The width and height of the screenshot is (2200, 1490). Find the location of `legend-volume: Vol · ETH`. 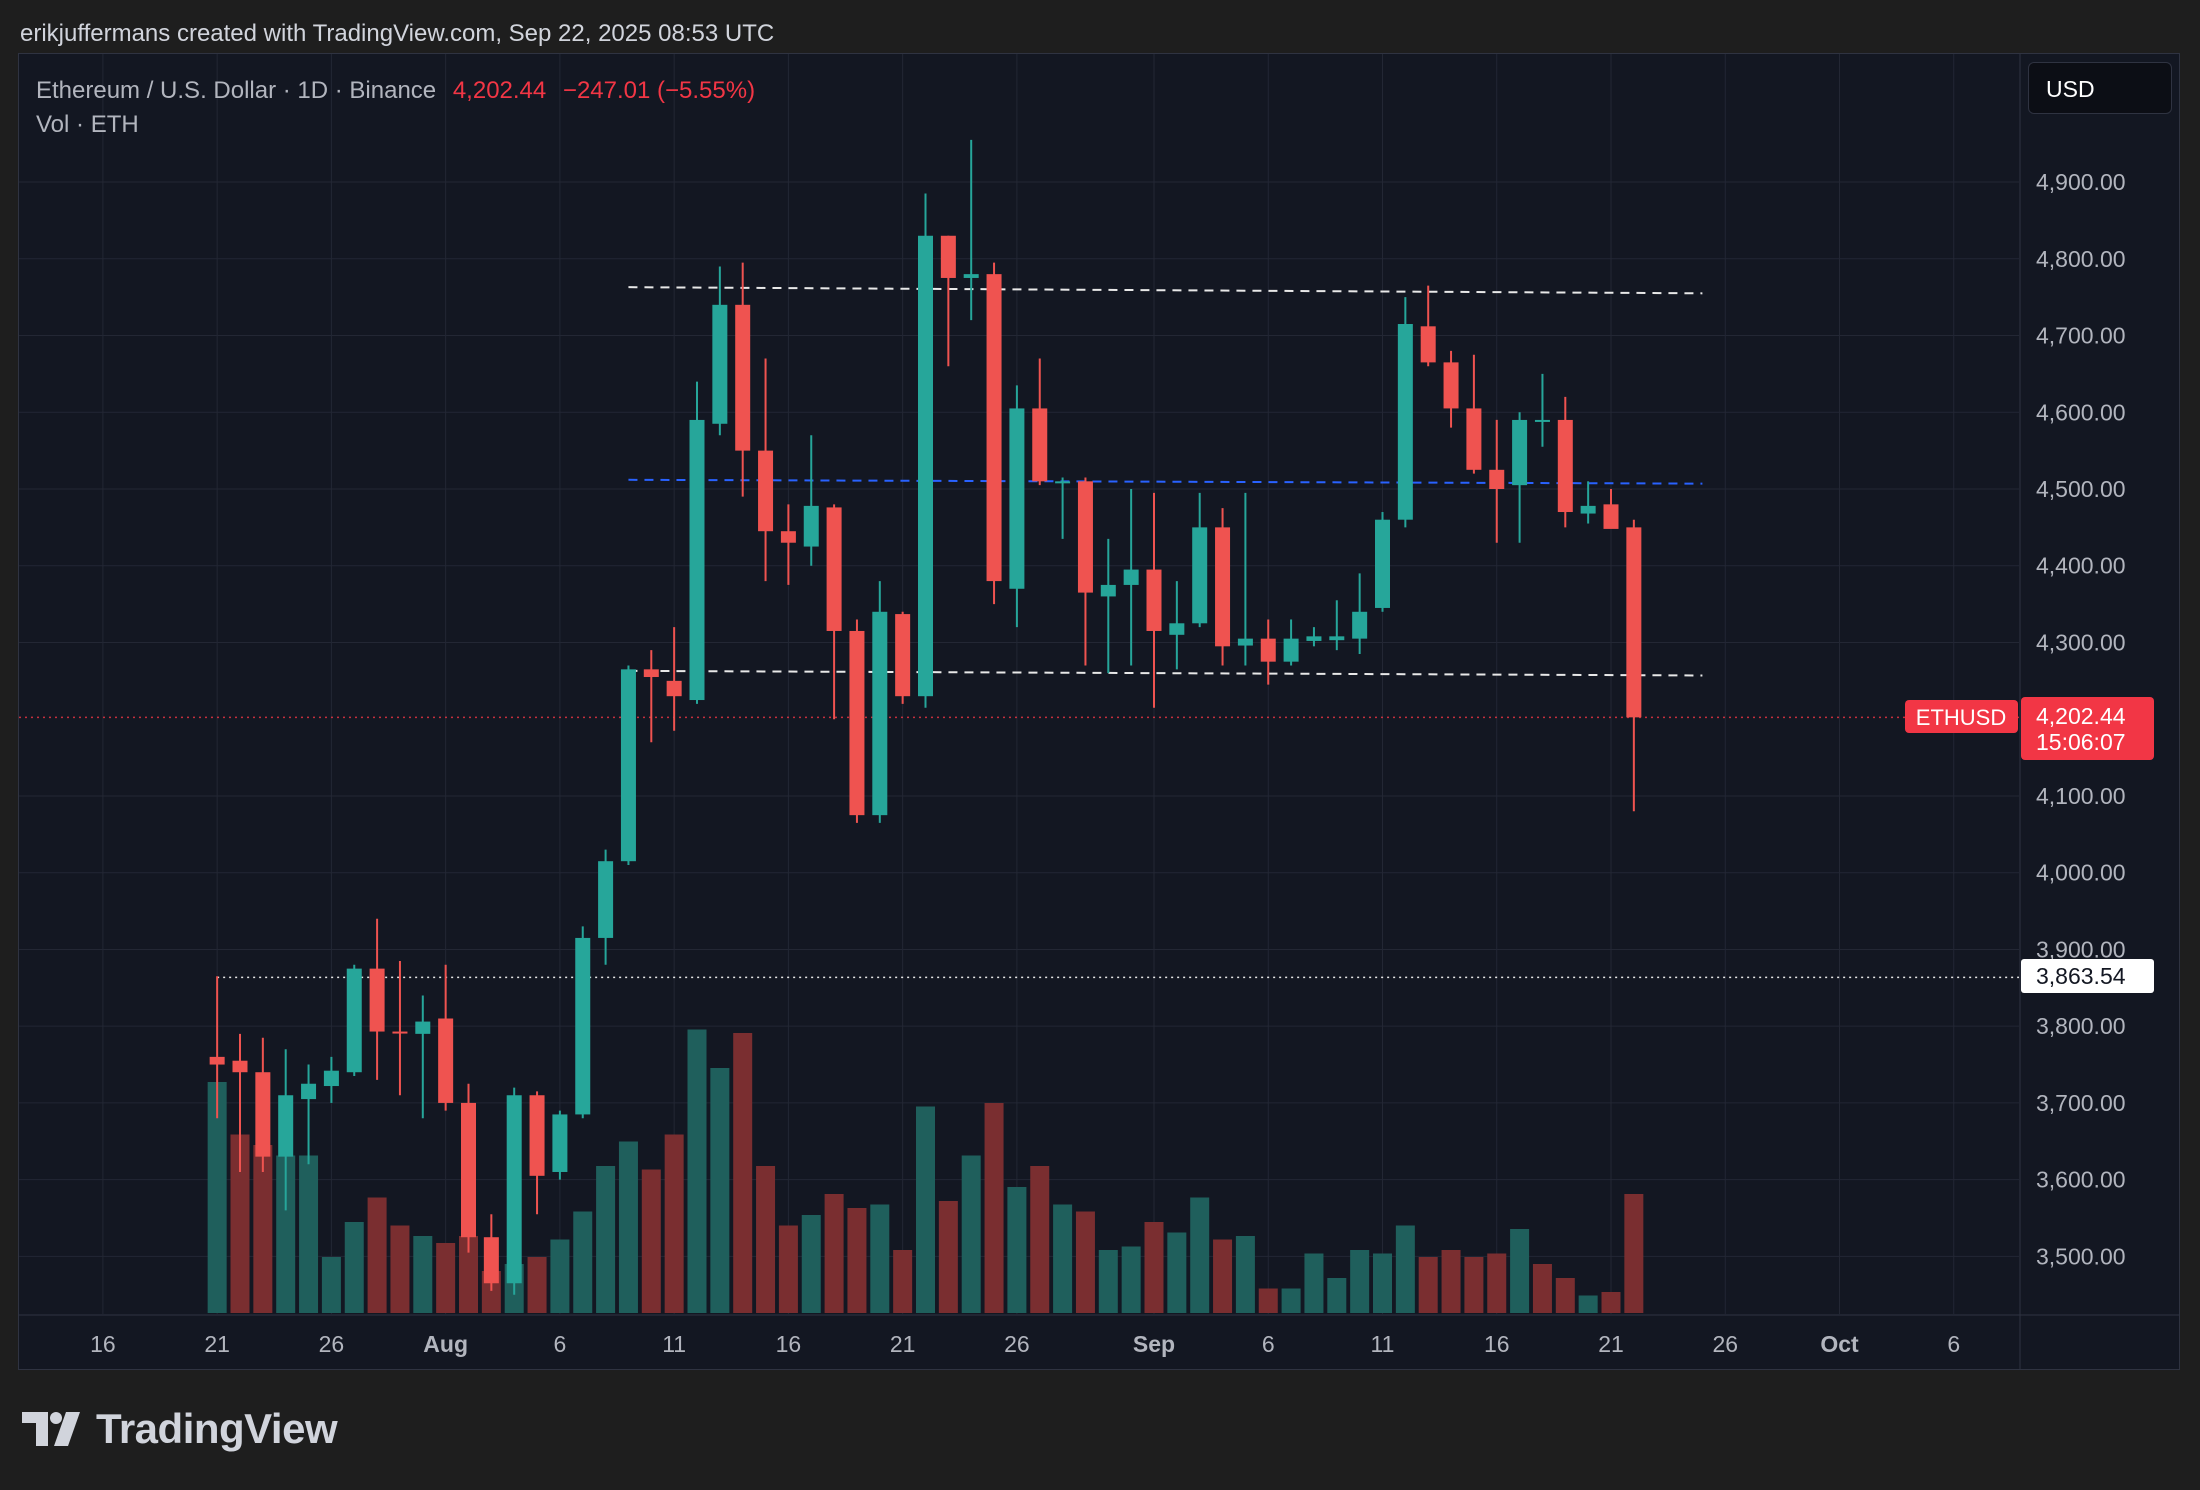

legend-volume: Vol · ETH is located at coordinates (87, 124).